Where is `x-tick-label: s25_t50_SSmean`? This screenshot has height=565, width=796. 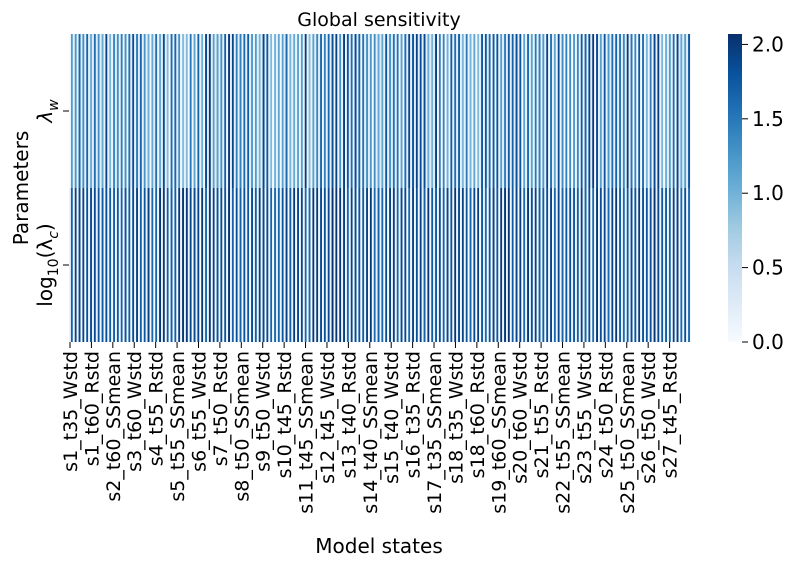
x-tick-label: s25_t50_SSmean is located at coordinates (628, 432).